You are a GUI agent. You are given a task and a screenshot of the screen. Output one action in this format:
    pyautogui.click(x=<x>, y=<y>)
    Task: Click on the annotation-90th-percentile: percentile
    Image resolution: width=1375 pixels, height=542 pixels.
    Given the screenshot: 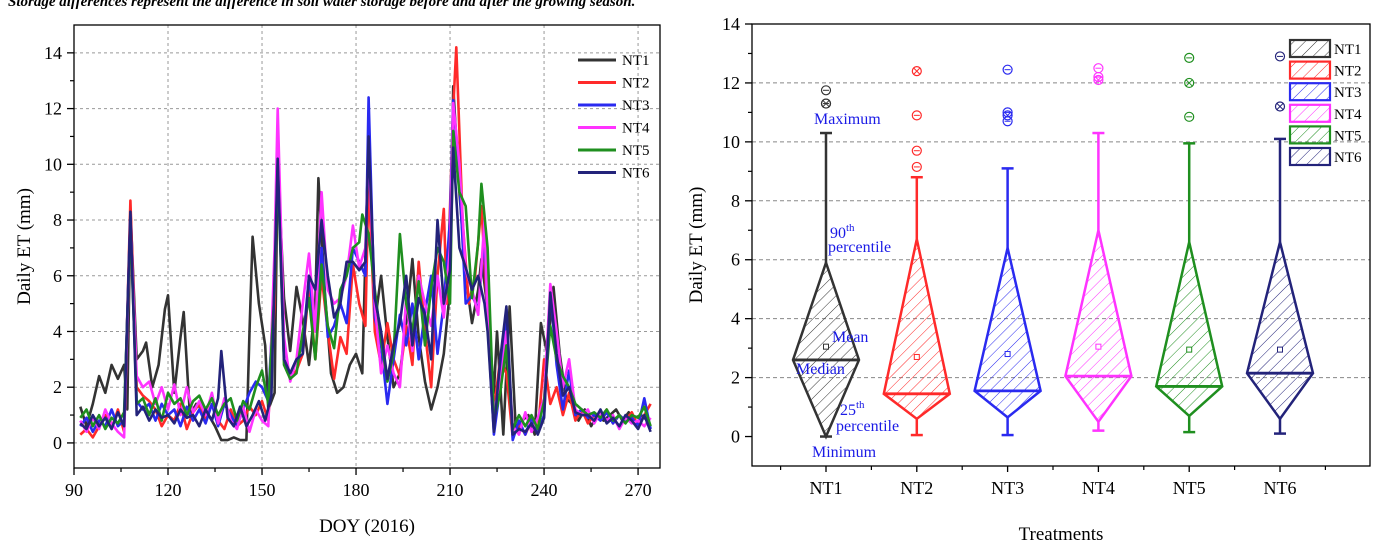 What is the action you would take?
    pyautogui.click(x=859, y=247)
    